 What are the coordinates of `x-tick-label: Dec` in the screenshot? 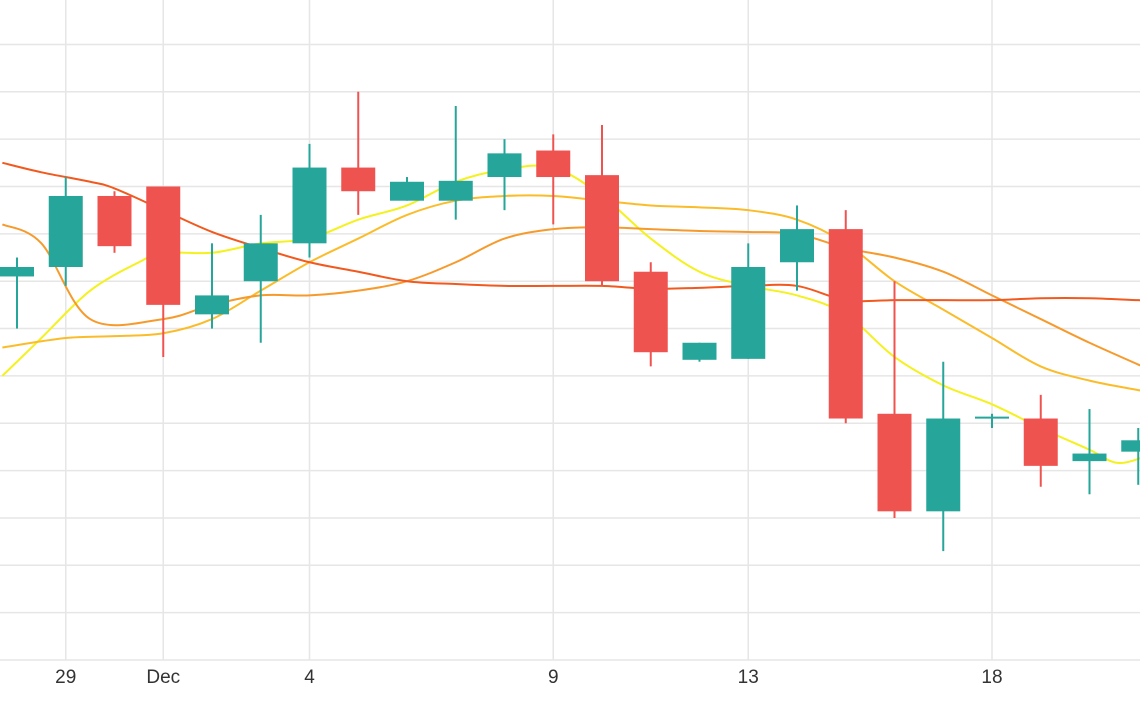 It's located at (163, 677).